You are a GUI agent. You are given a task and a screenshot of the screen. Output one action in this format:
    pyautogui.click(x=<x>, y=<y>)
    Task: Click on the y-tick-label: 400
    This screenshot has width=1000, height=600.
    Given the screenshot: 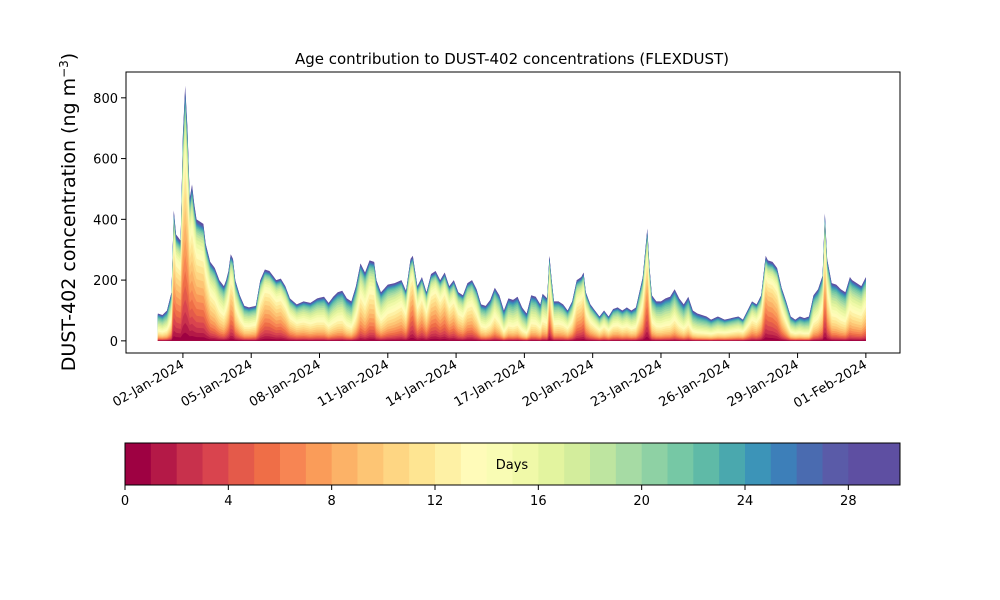 What is the action you would take?
    pyautogui.click(x=105, y=220)
    